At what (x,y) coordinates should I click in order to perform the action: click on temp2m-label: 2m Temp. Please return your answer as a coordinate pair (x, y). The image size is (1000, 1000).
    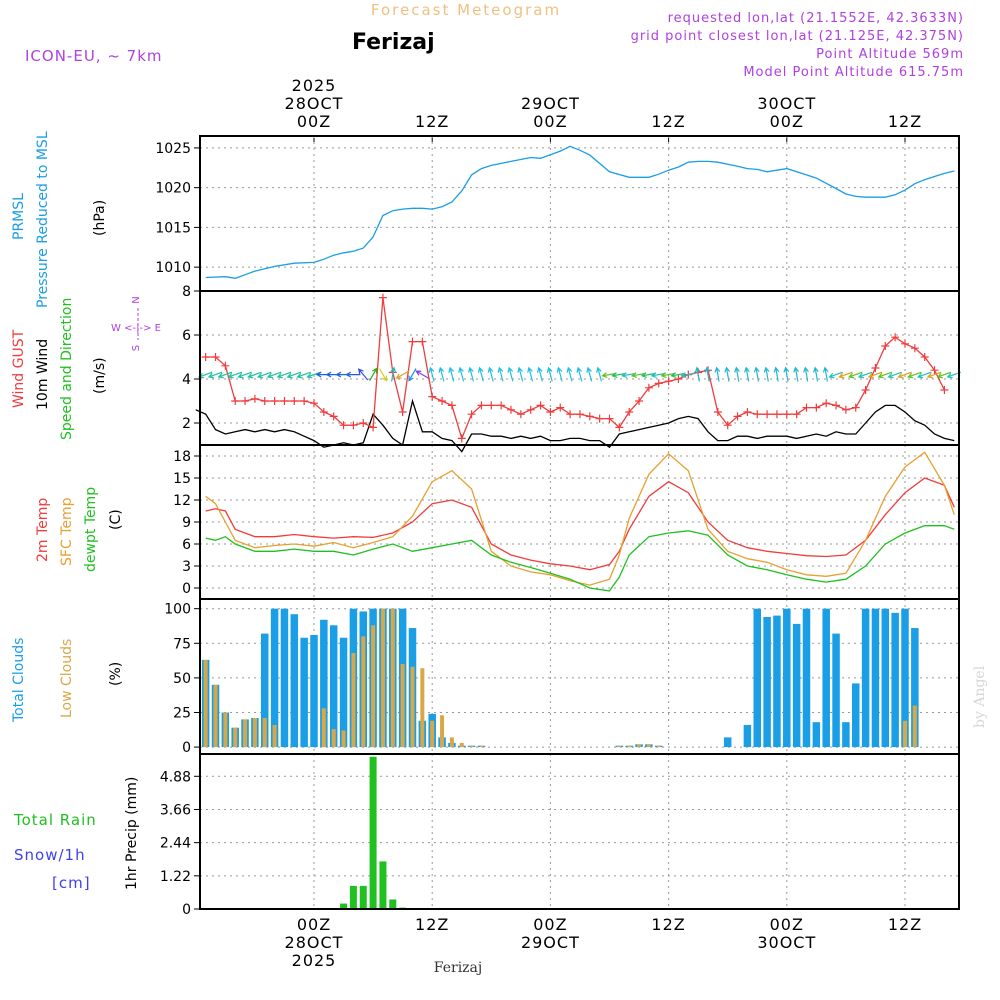
    Looking at the image, I should click on (43, 530).